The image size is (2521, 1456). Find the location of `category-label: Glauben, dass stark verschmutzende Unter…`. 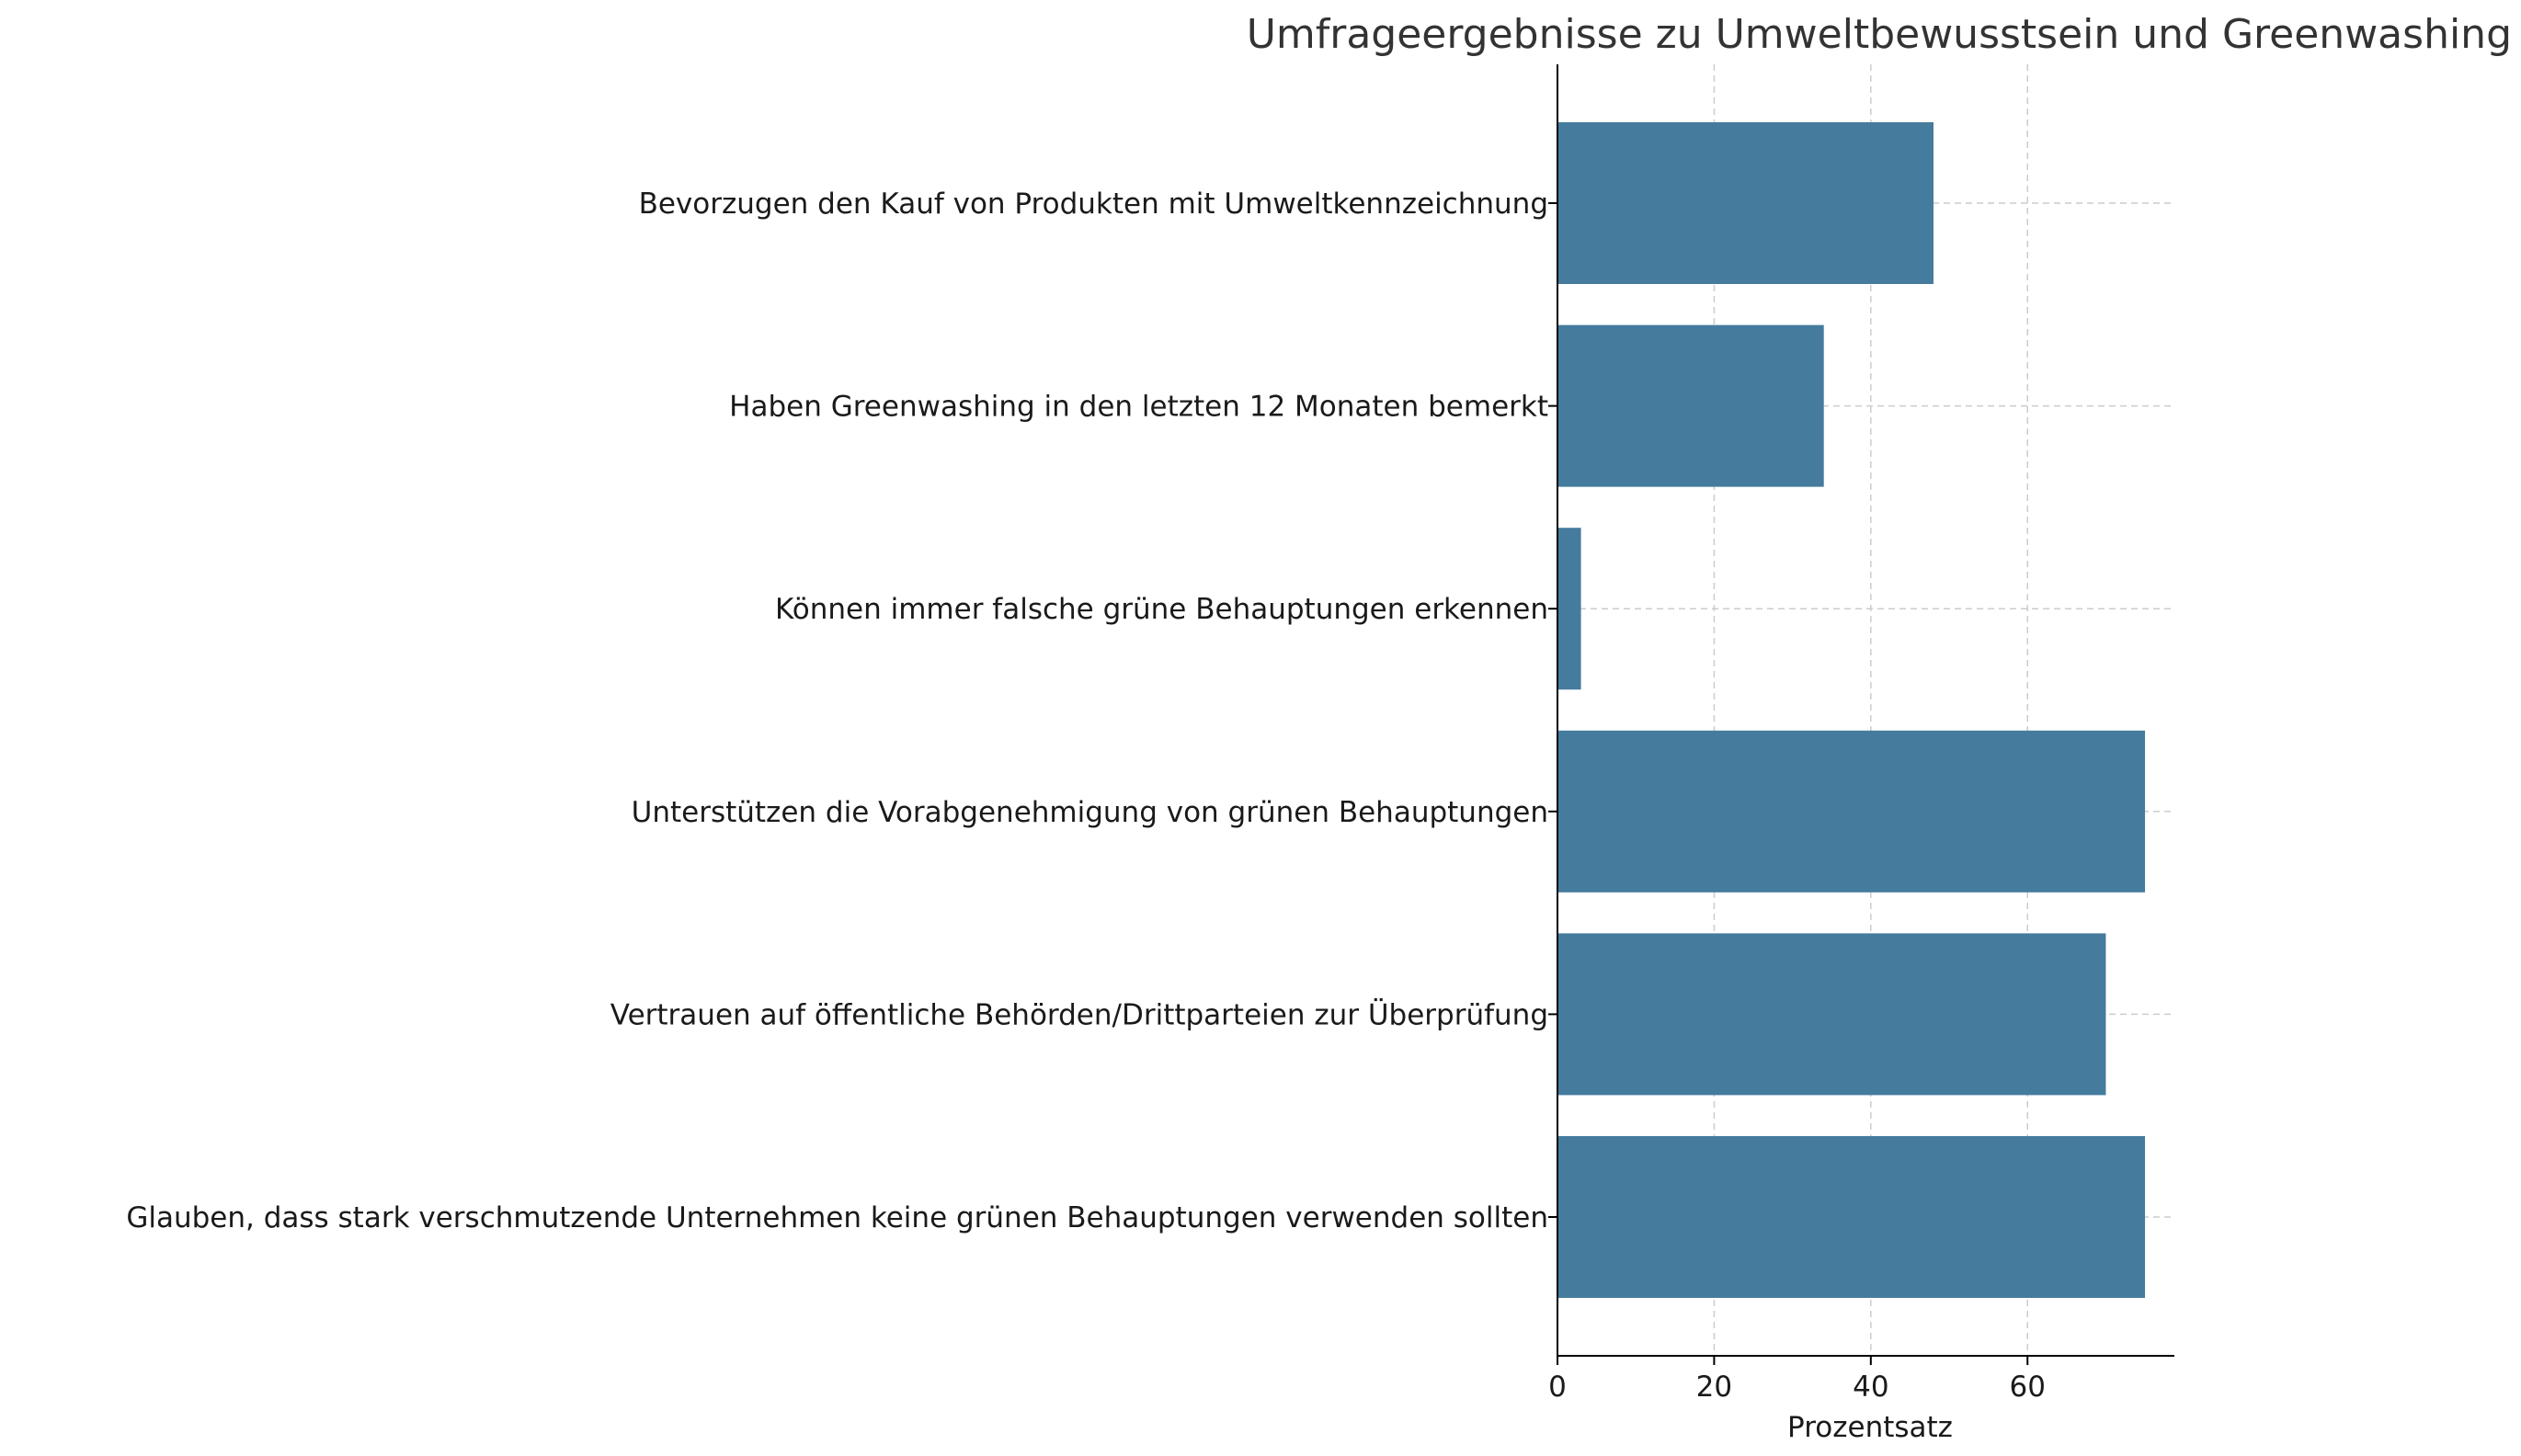

category-label: Glauben, dass stark verschmutzende Unter… is located at coordinates (837, 1217).